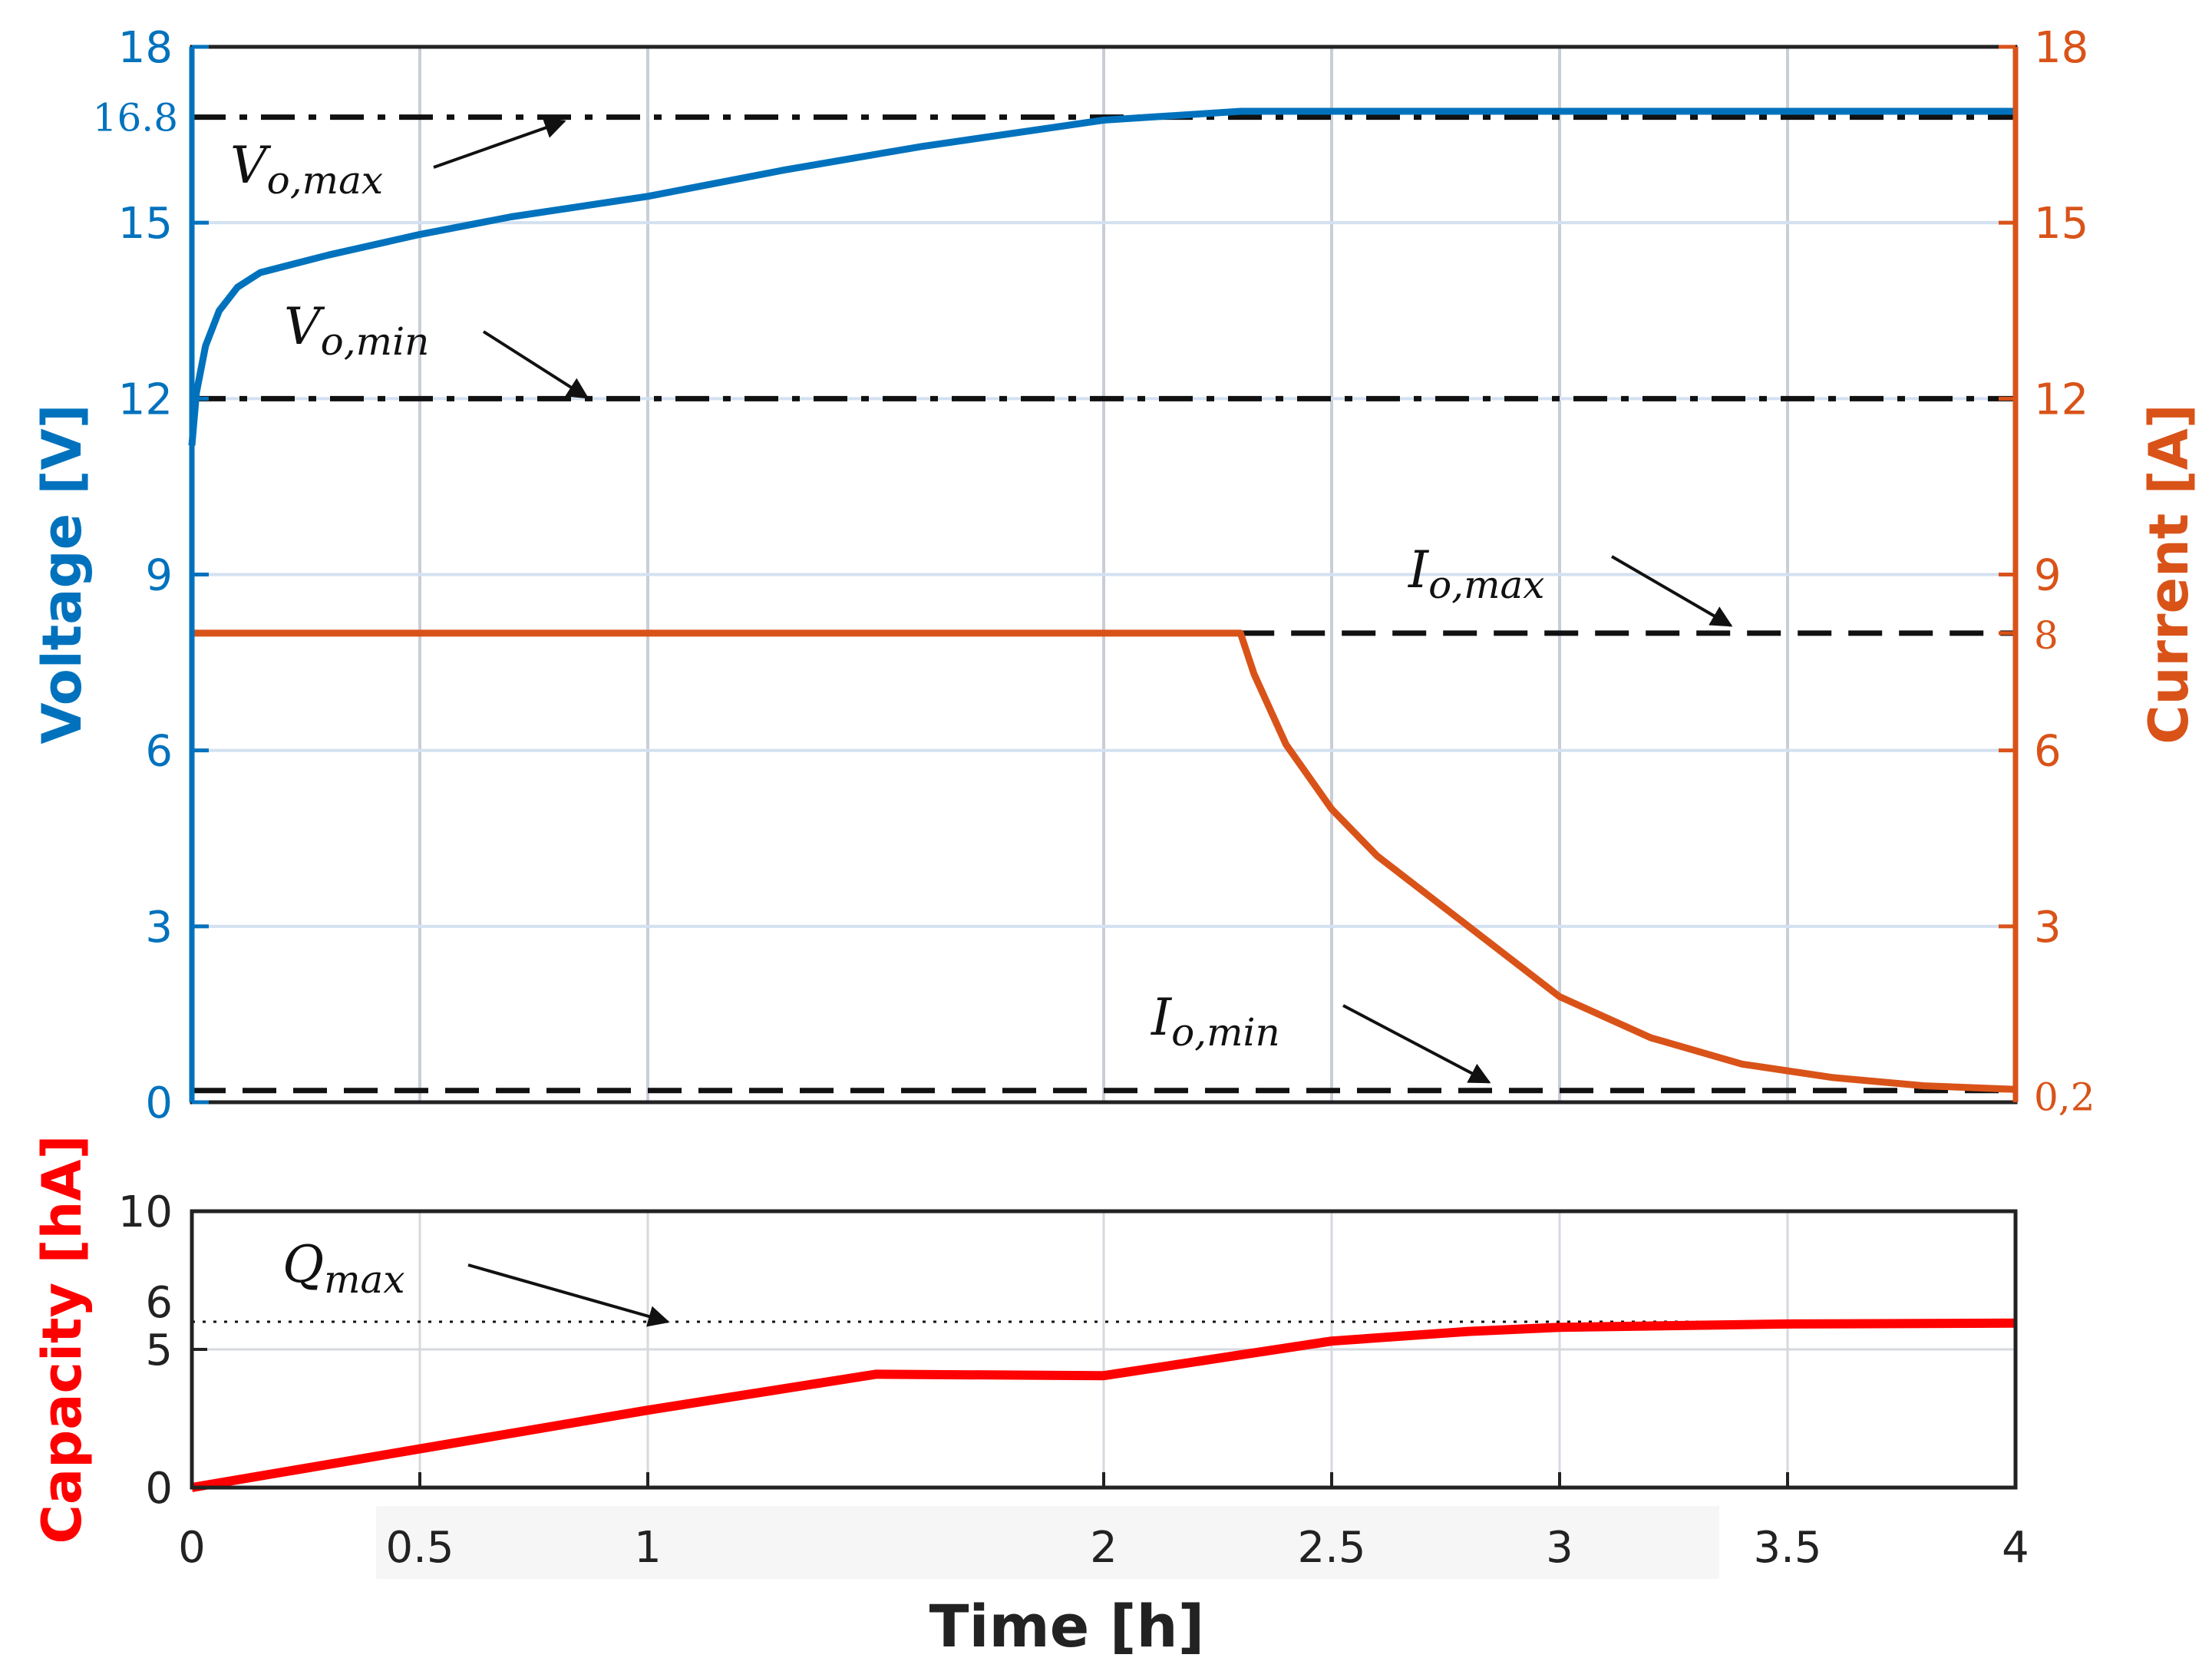 The width and height of the screenshot is (2212, 1671). What do you see at coordinates (364, 1279) in the screenshot?
I see `annotation-qmax-subscript: max` at bounding box center [364, 1279].